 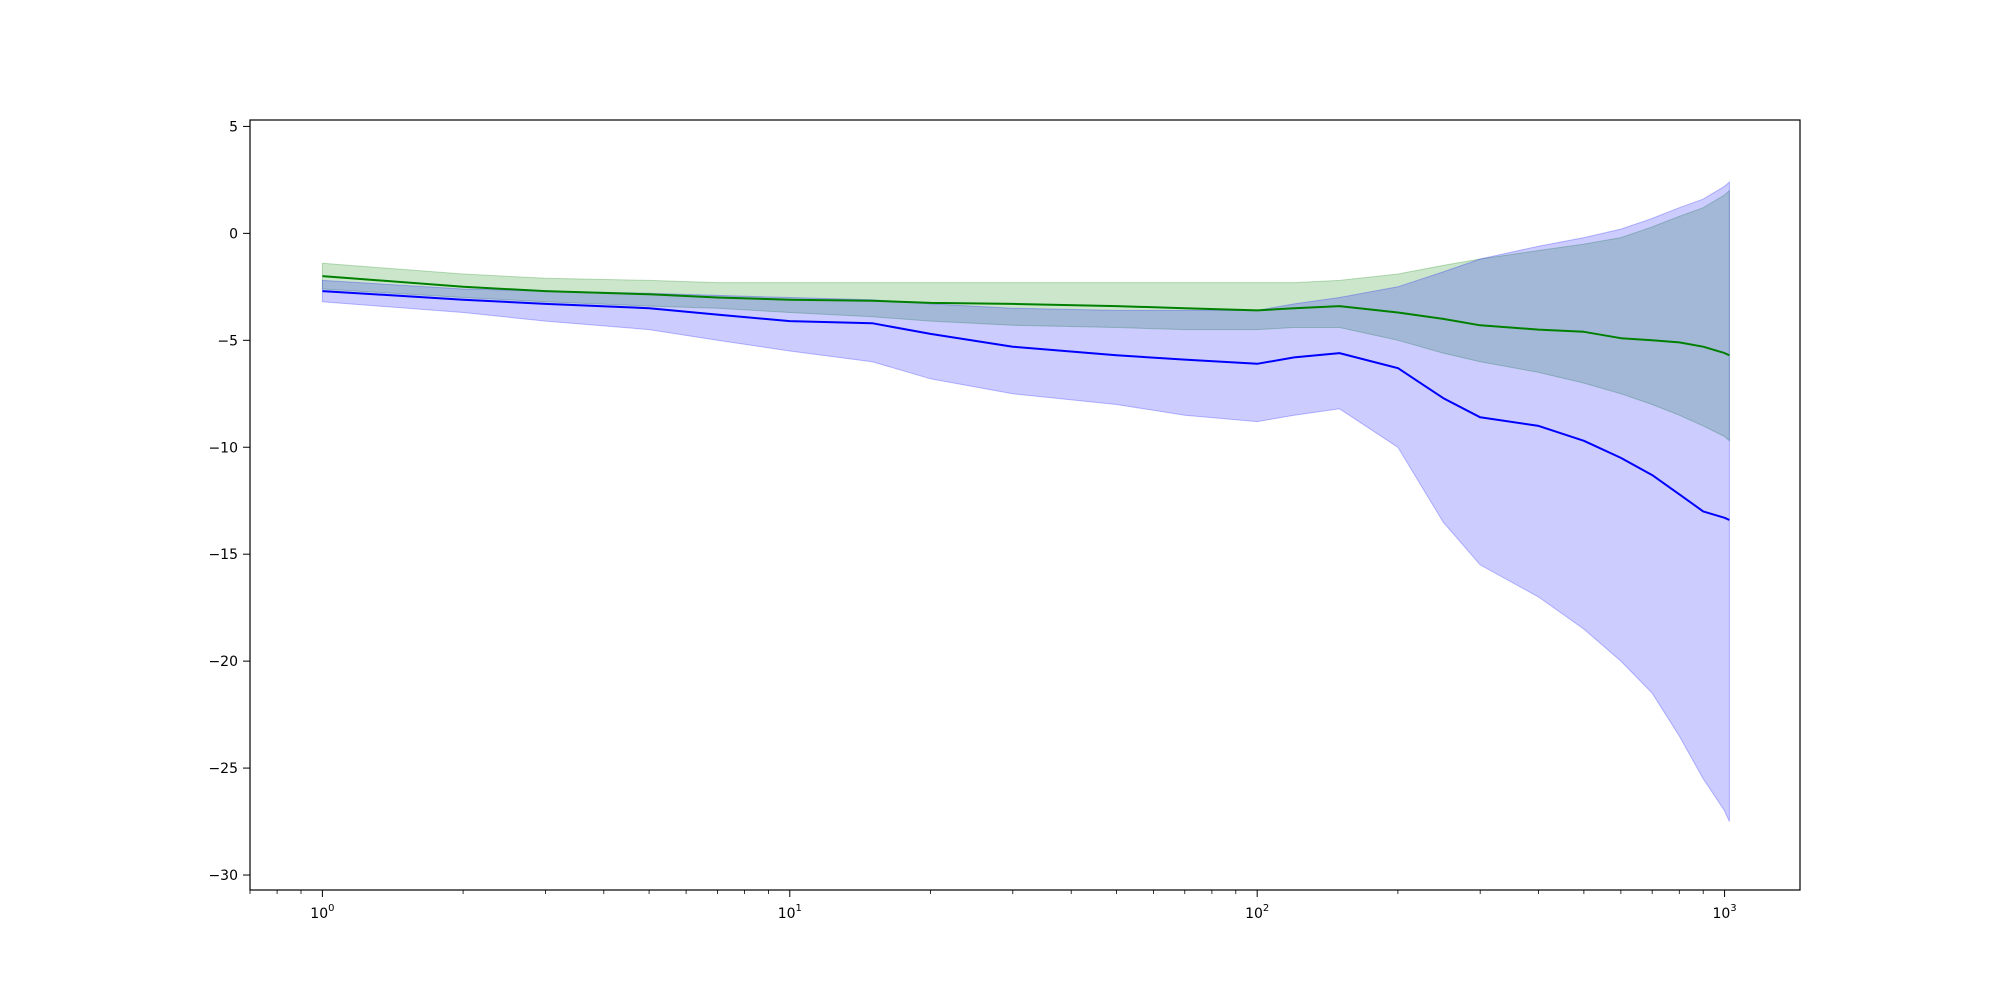 I want to click on x-tick-label: 10², so click(x=1257, y=912).